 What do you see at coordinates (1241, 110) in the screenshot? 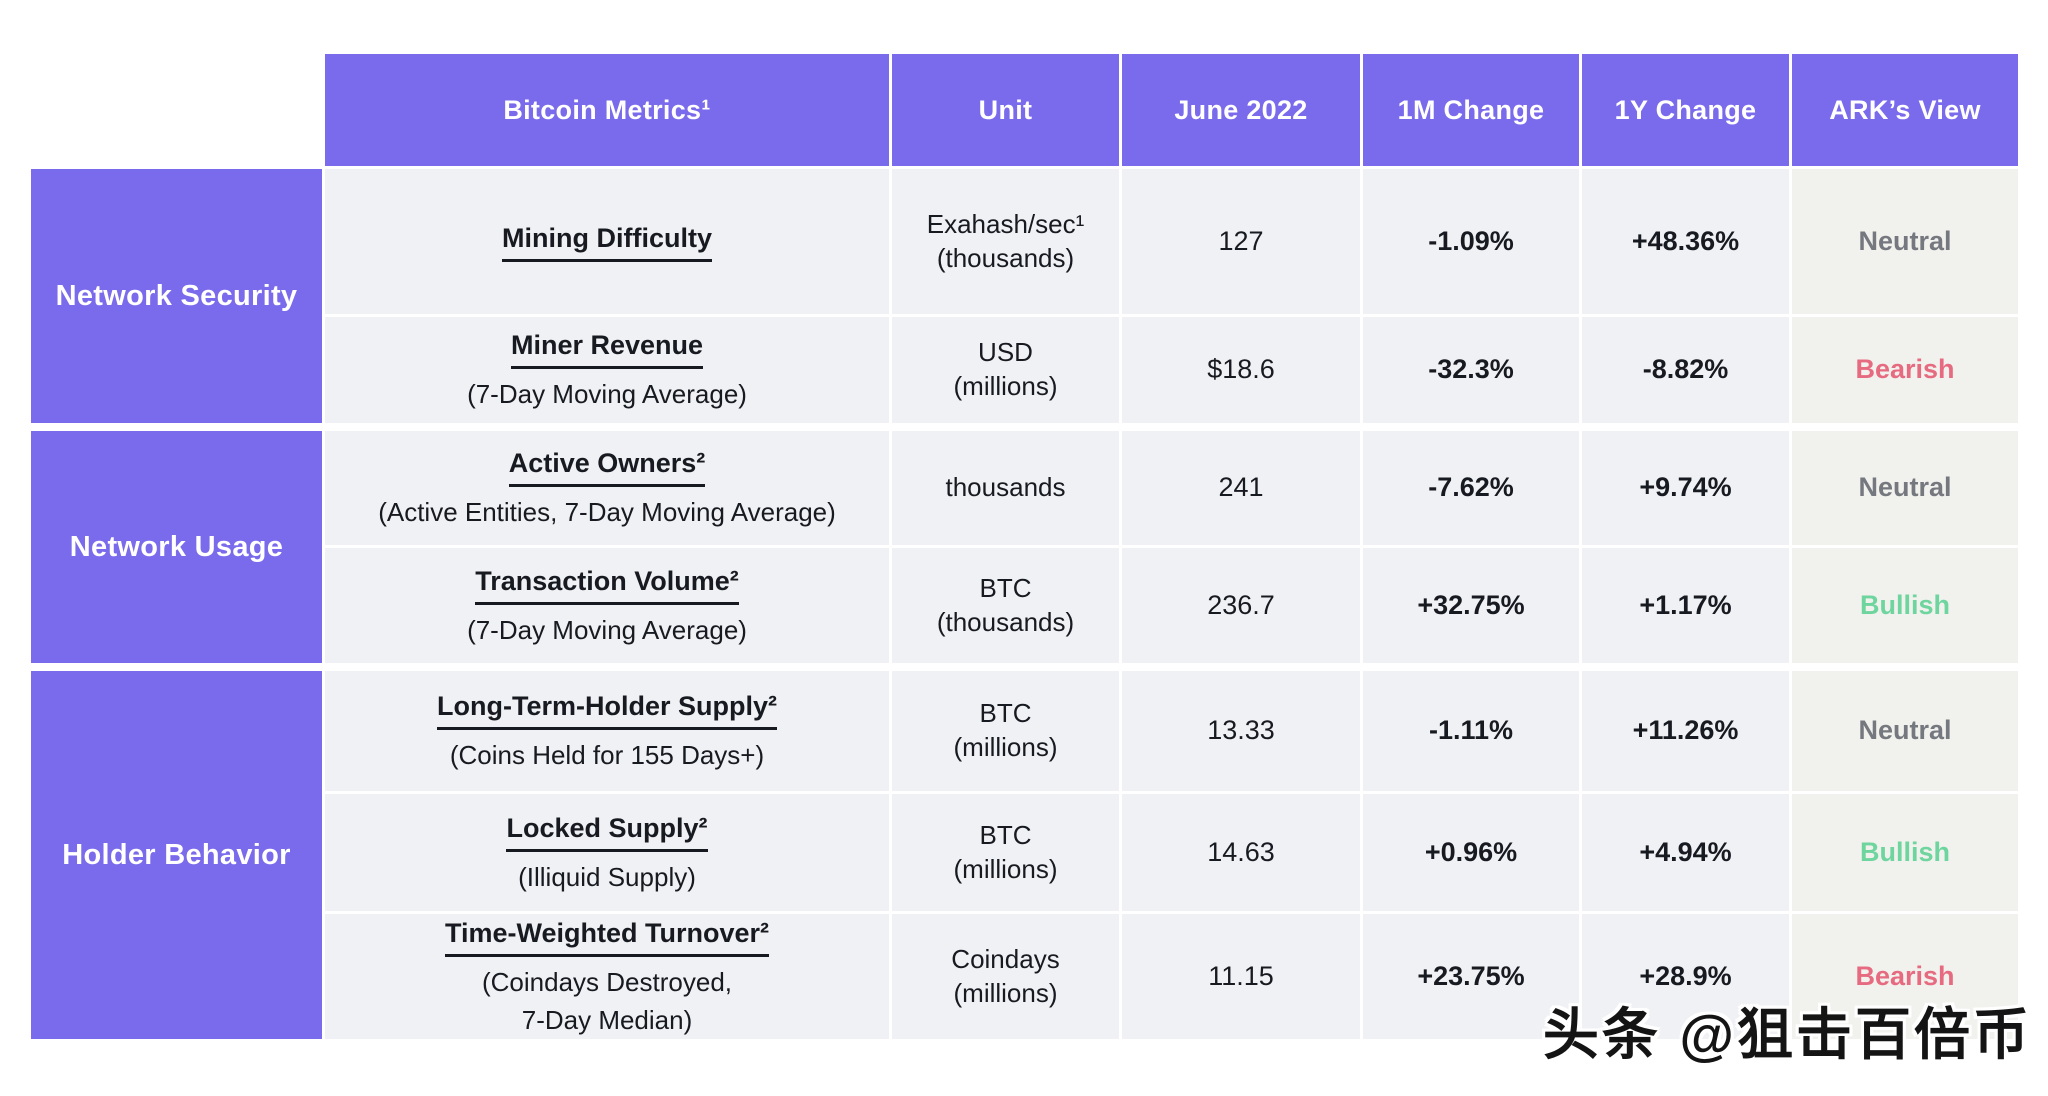
I see `header-june-2022: June 2022` at bounding box center [1241, 110].